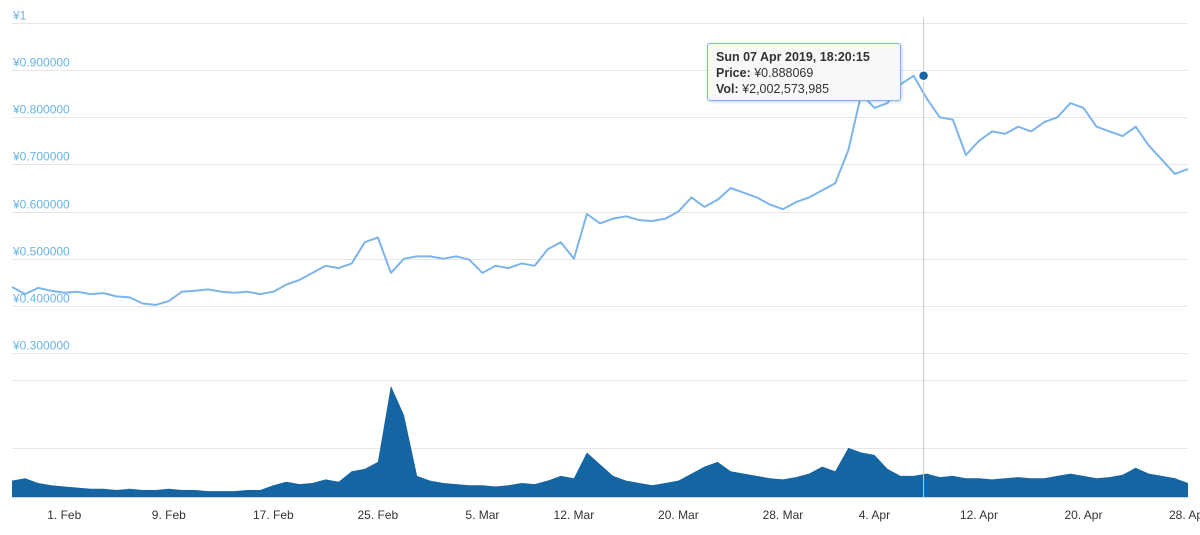 Image resolution: width=1200 pixels, height=535 pixels. What do you see at coordinates (923, 76) in the screenshot?
I see `hover-point-marker` at bounding box center [923, 76].